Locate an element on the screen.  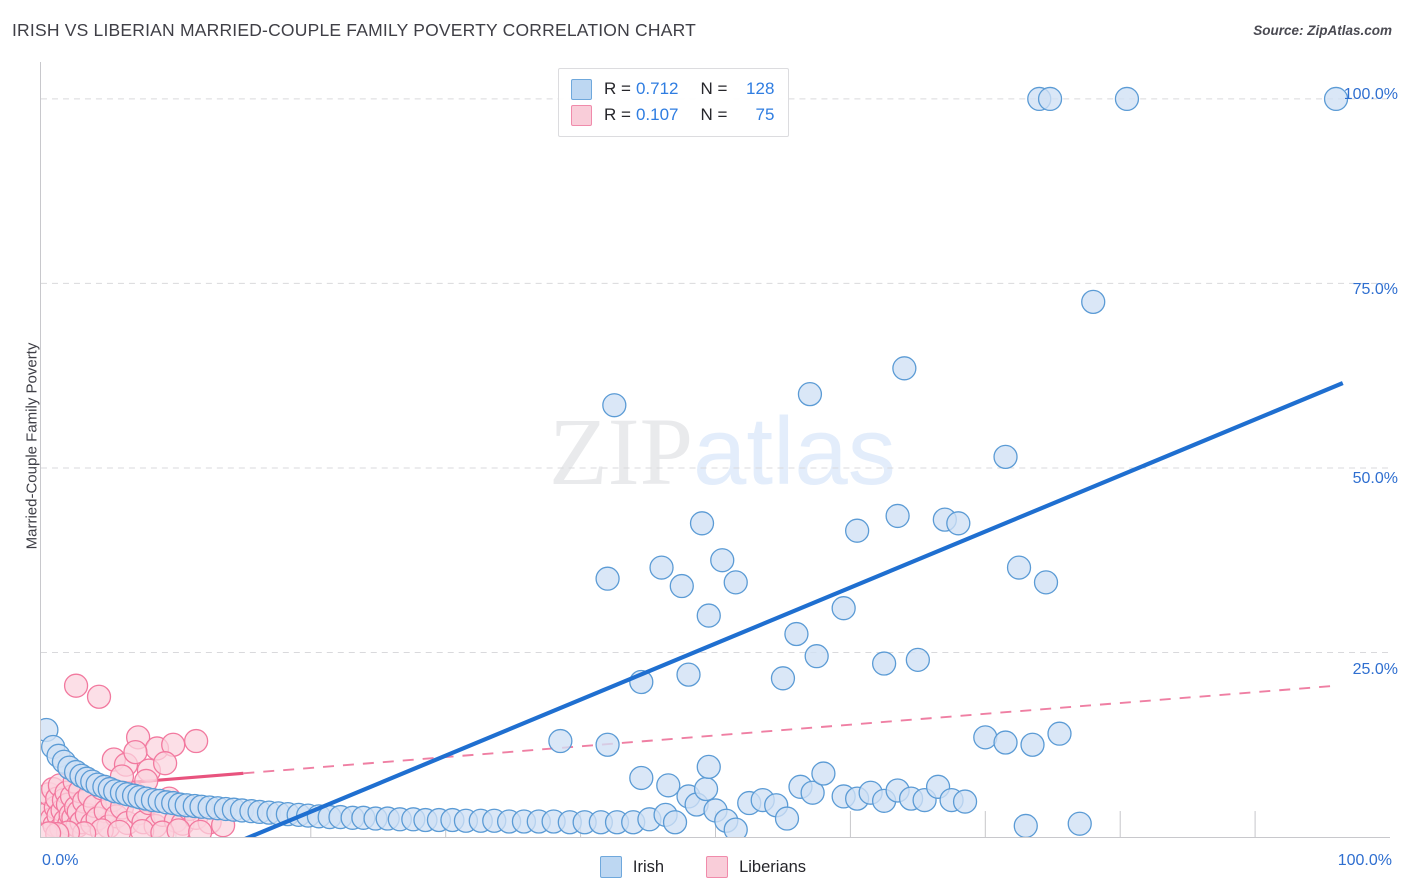
legend-item-liberians: Liberians is located at coordinates (756, 867).